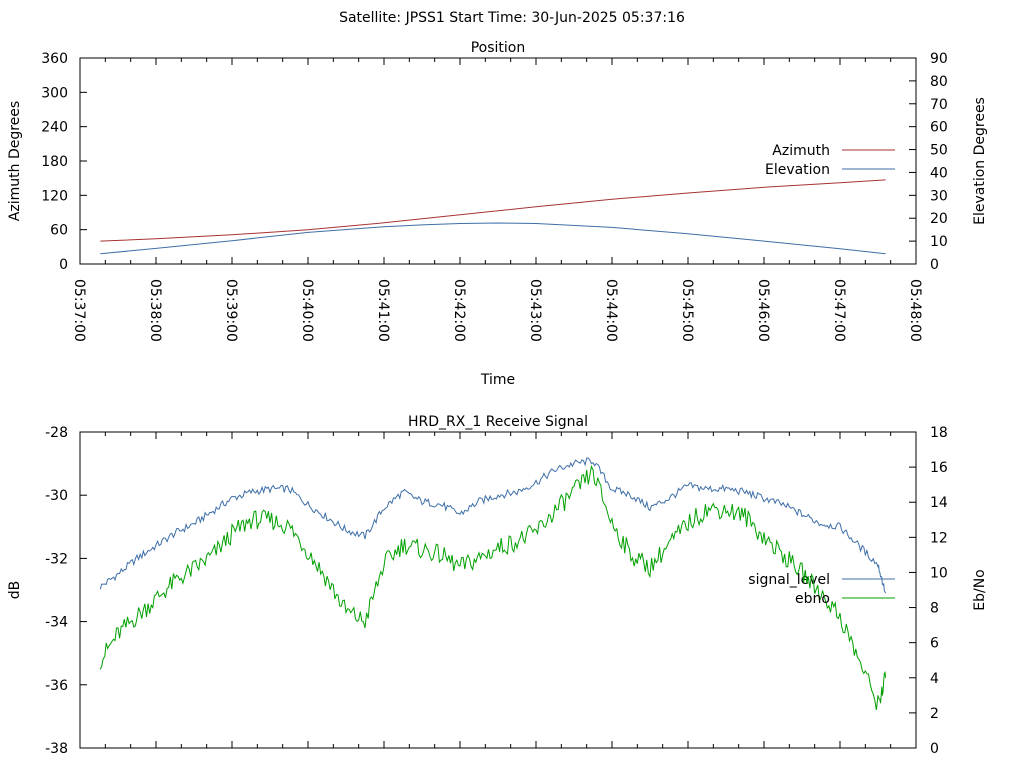 The image size is (1024, 768). Describe the element at coordinates (15, 590) in the screenshot. I see `y-axis-label: dB` at that location.